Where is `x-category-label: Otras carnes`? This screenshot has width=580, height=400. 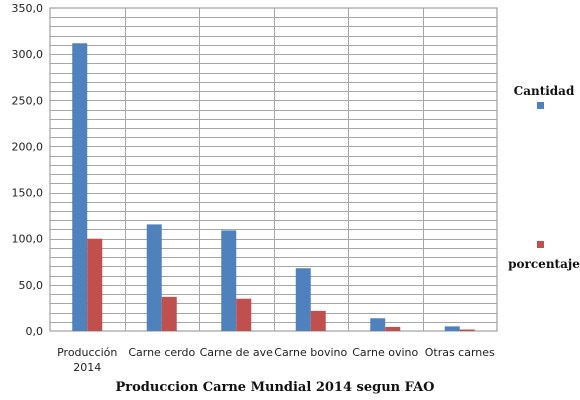
x-category-label: Otras carnes is located at coordinates (460, 352).